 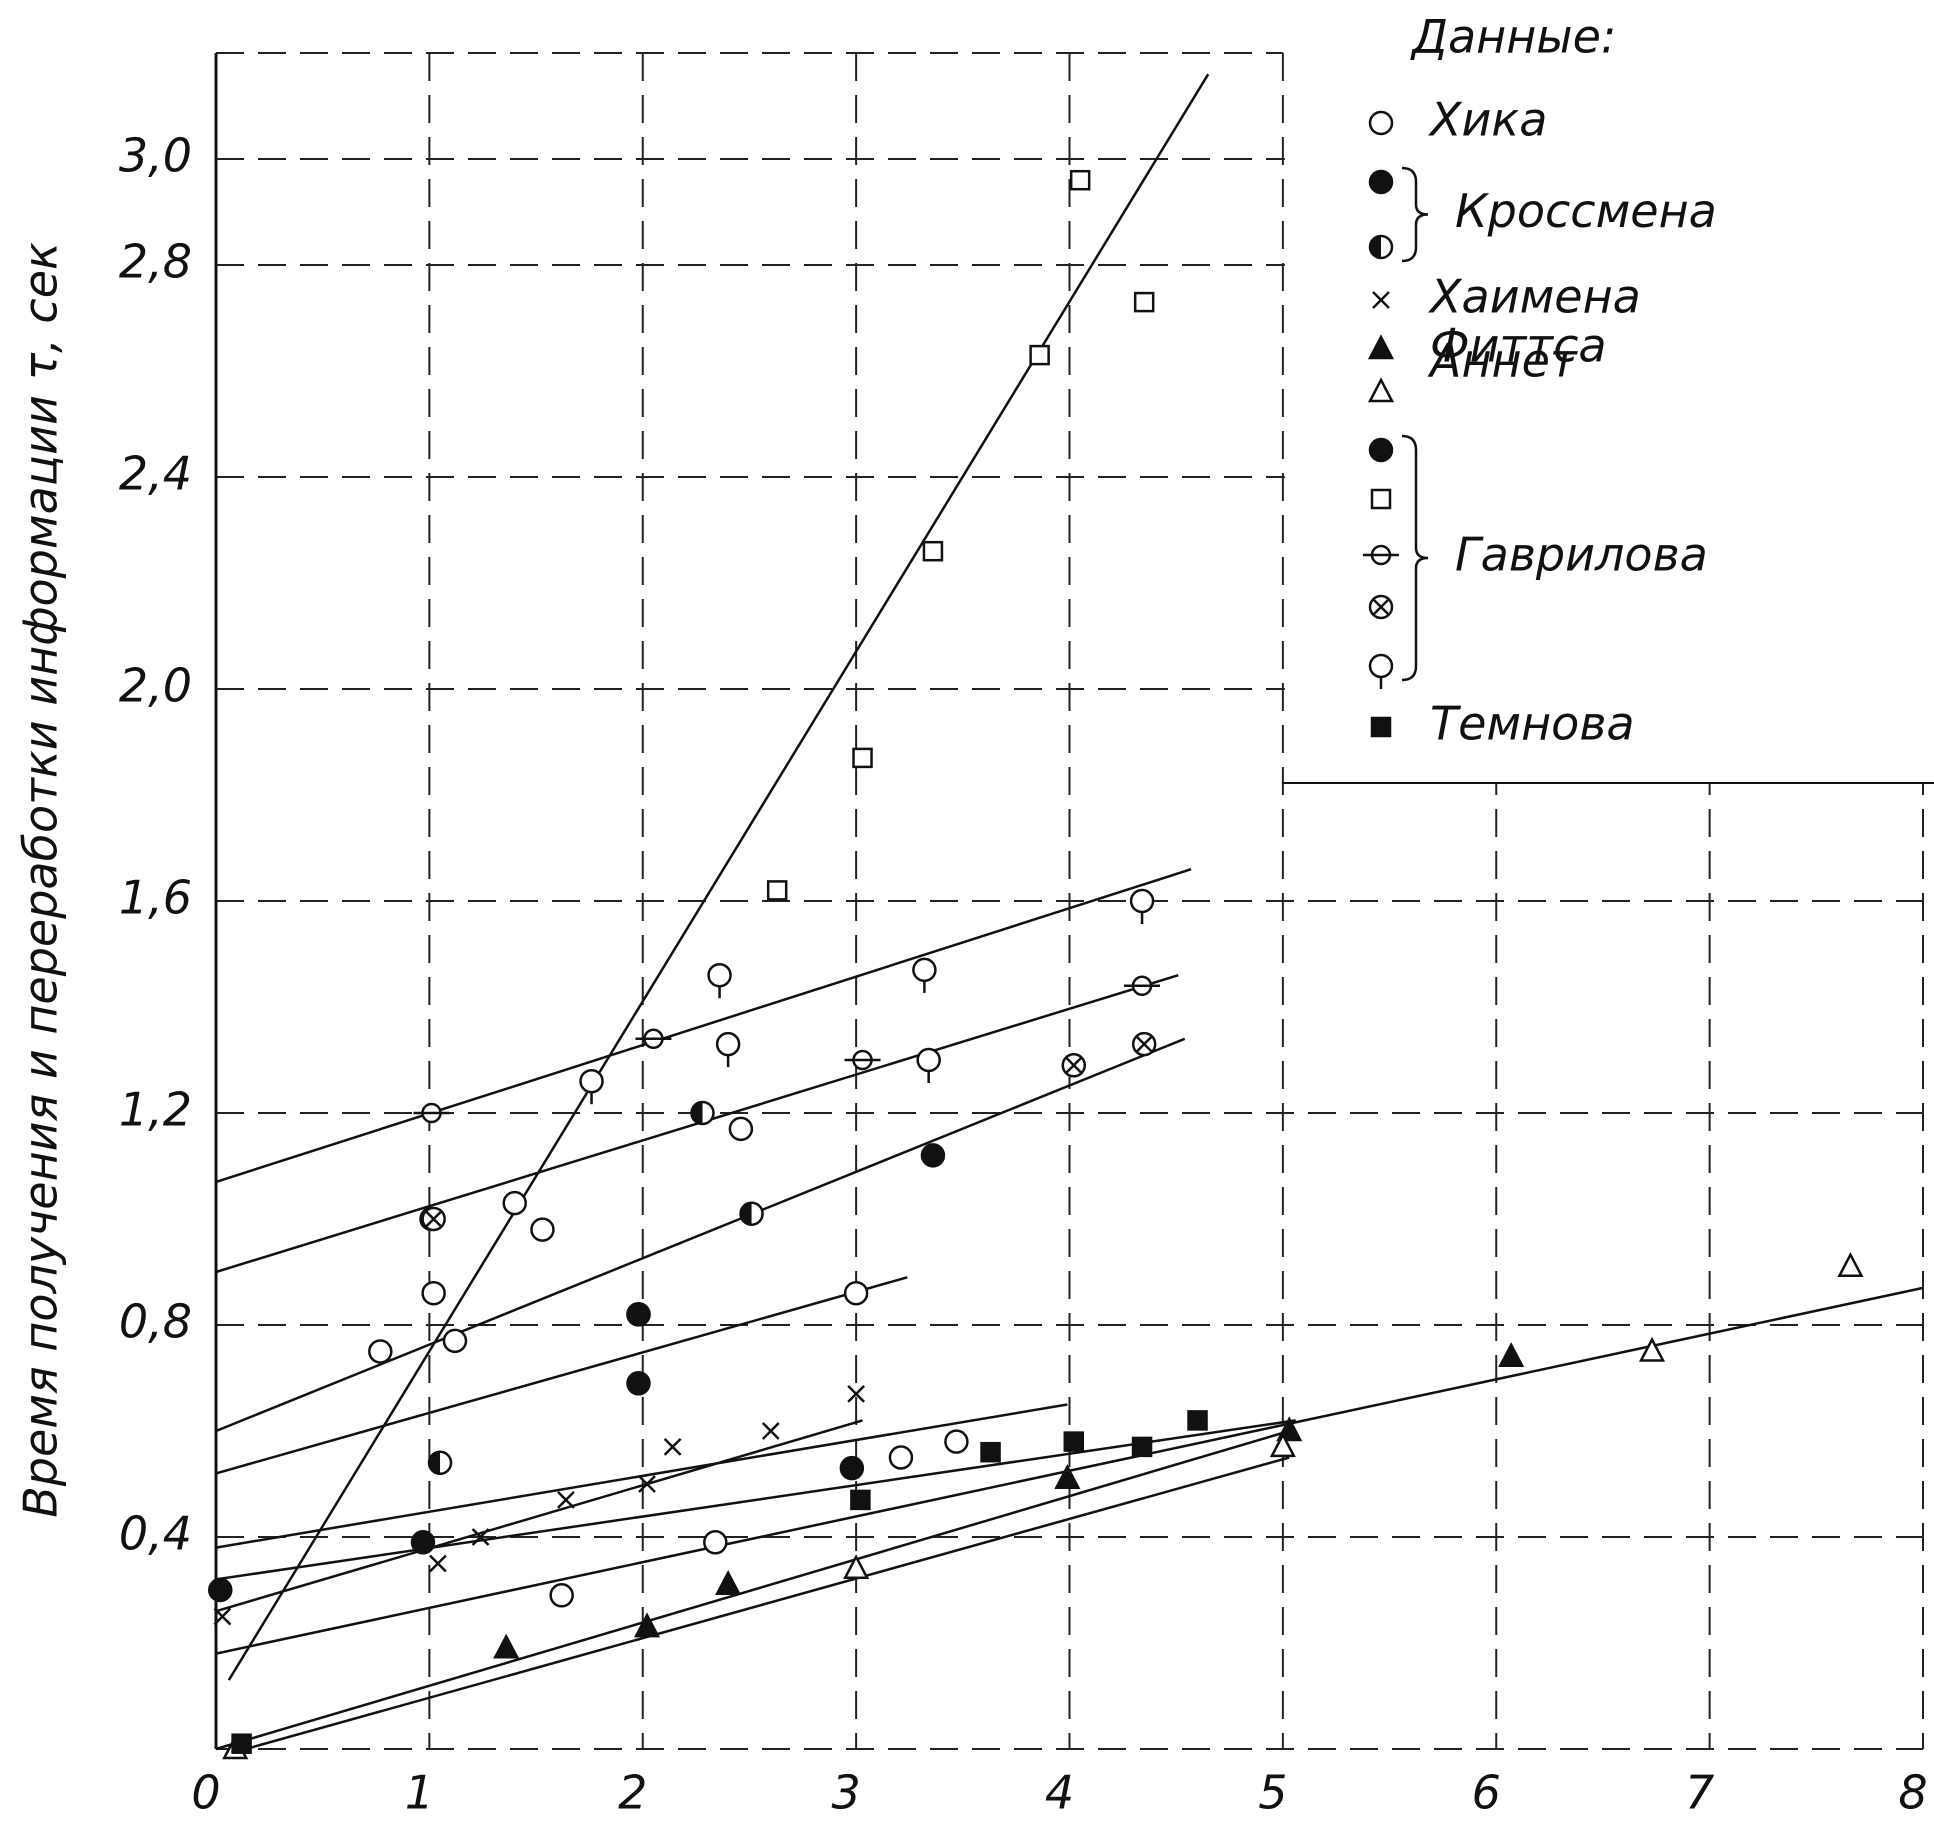 I want to click on x-tick-label: 8, so click(x=1912, y=1793).